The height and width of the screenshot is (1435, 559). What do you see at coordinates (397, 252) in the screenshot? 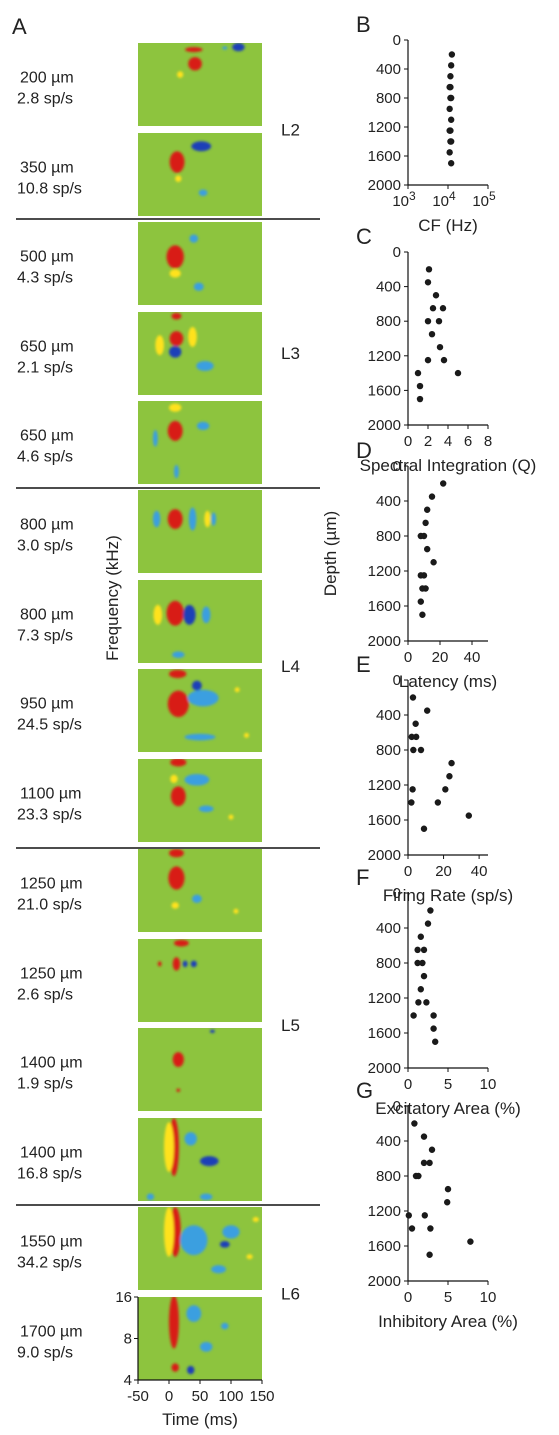
I see `y-tick-label: 0` at bounding box center [397, 252].